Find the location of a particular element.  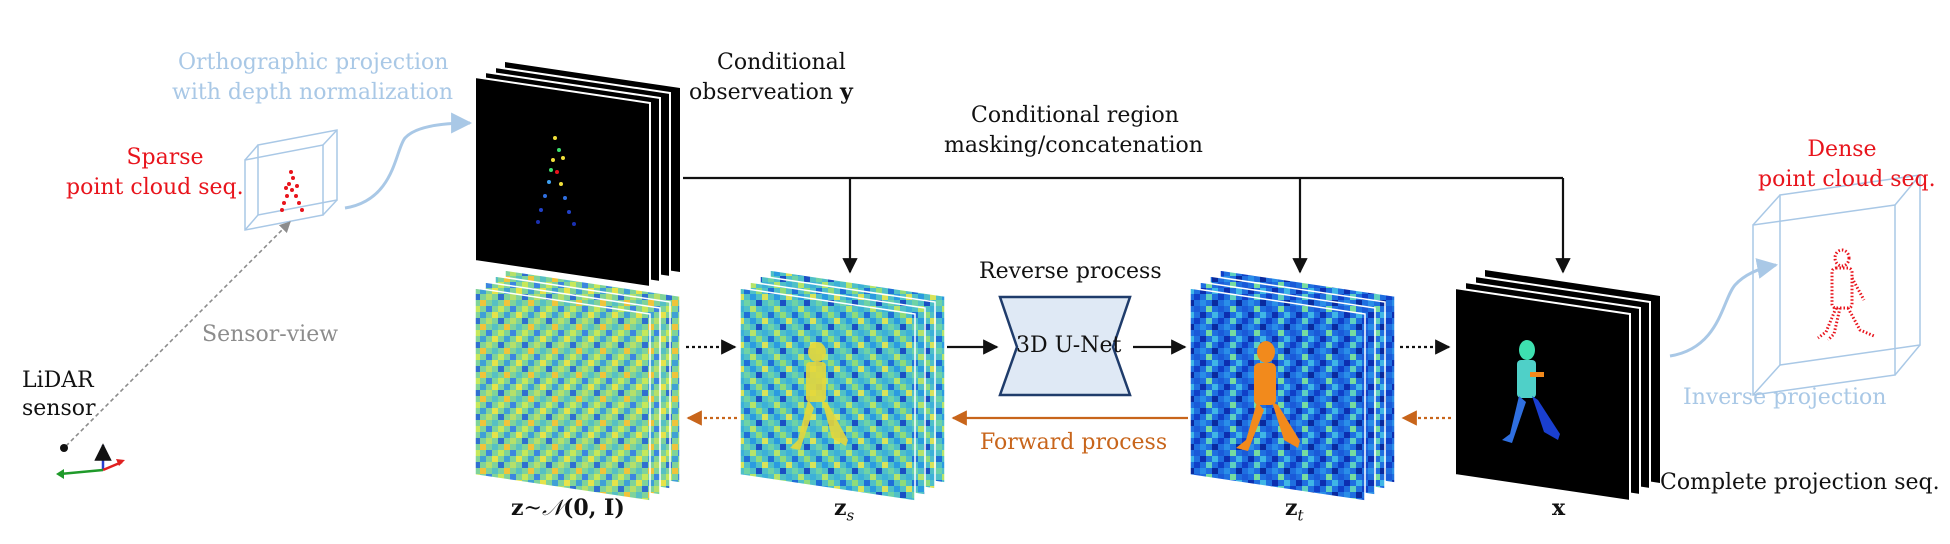

cond-obs-label-line2: observeation y is located at coordinates (771, 92).